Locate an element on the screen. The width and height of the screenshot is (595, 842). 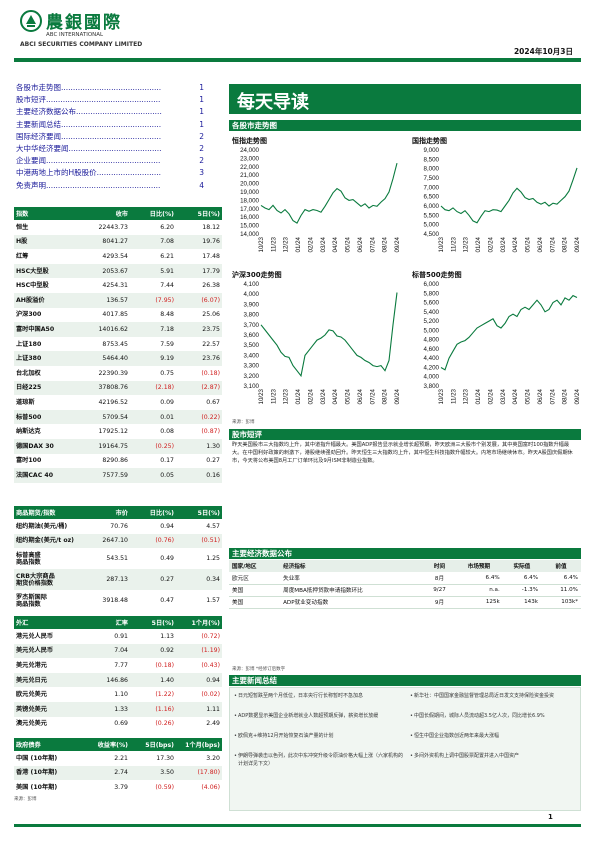
y-tick-label: 7,000 is located at coordinates (432, 187).